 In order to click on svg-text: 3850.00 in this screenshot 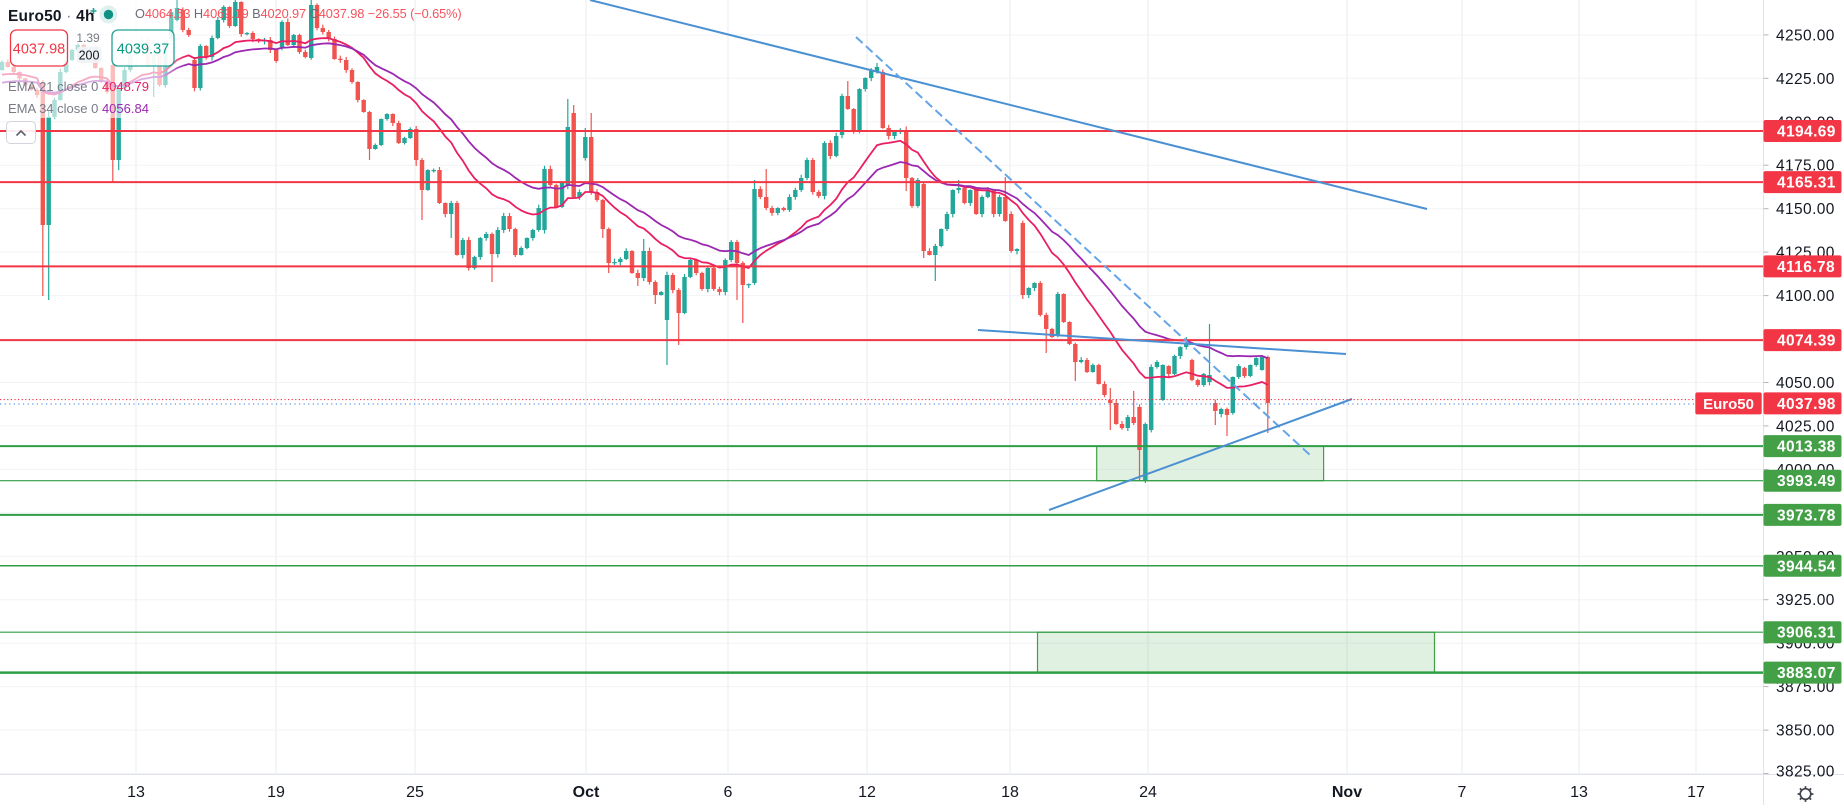, I will do `click(1805, 731)`.